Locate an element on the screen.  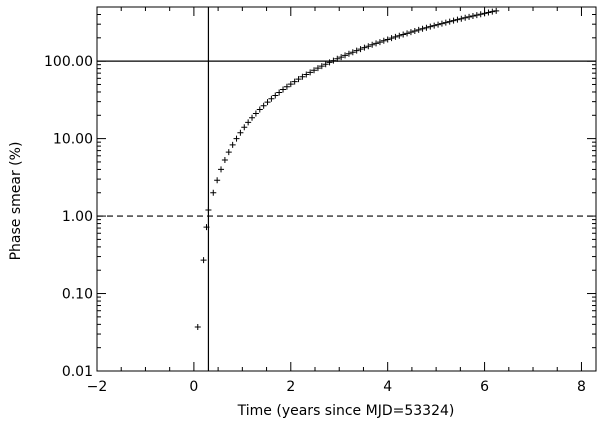
x-tick-label: −2 is located at coordinates (97, 387).